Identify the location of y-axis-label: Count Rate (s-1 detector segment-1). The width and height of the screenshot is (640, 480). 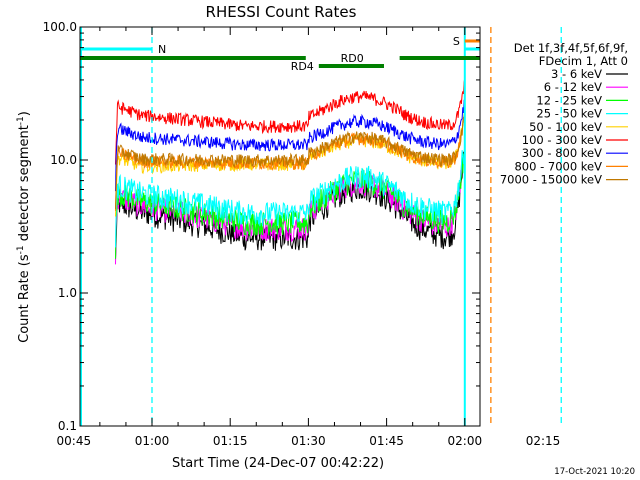
(24, 227).